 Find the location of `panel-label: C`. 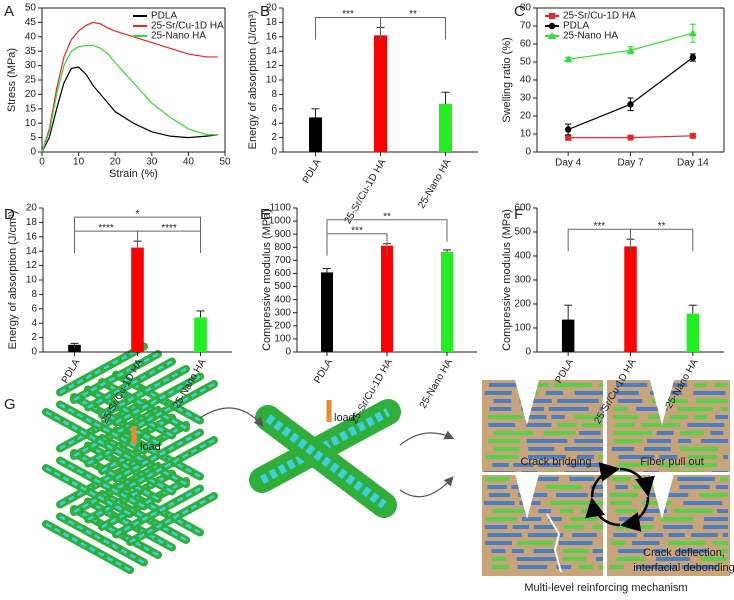

panel-label: C is located at coordinates (519, 11).